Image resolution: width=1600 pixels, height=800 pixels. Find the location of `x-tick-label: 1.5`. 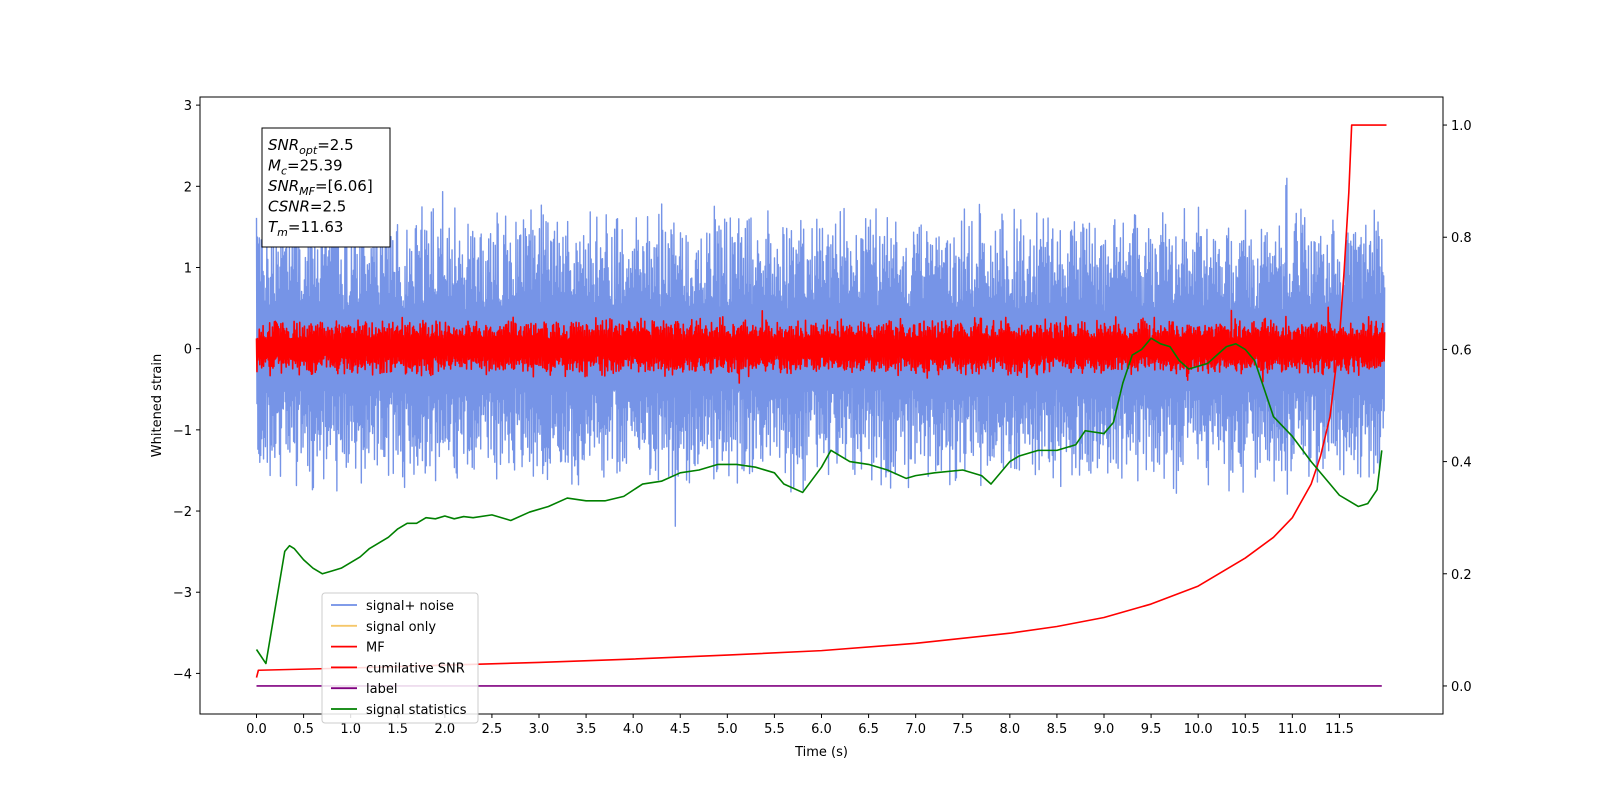

x-tick-label: 1.5 is located at coordinates (397, 729).